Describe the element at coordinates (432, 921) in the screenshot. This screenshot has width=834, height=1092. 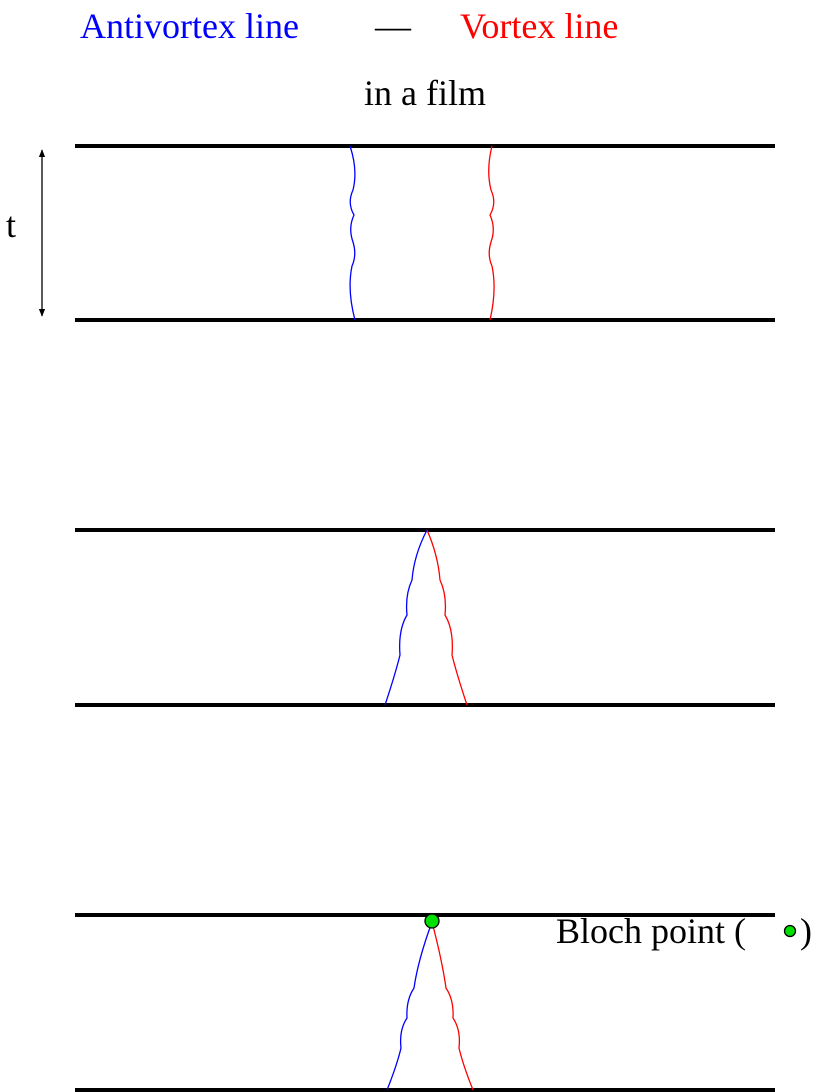
I see `bloch-point` at that location.